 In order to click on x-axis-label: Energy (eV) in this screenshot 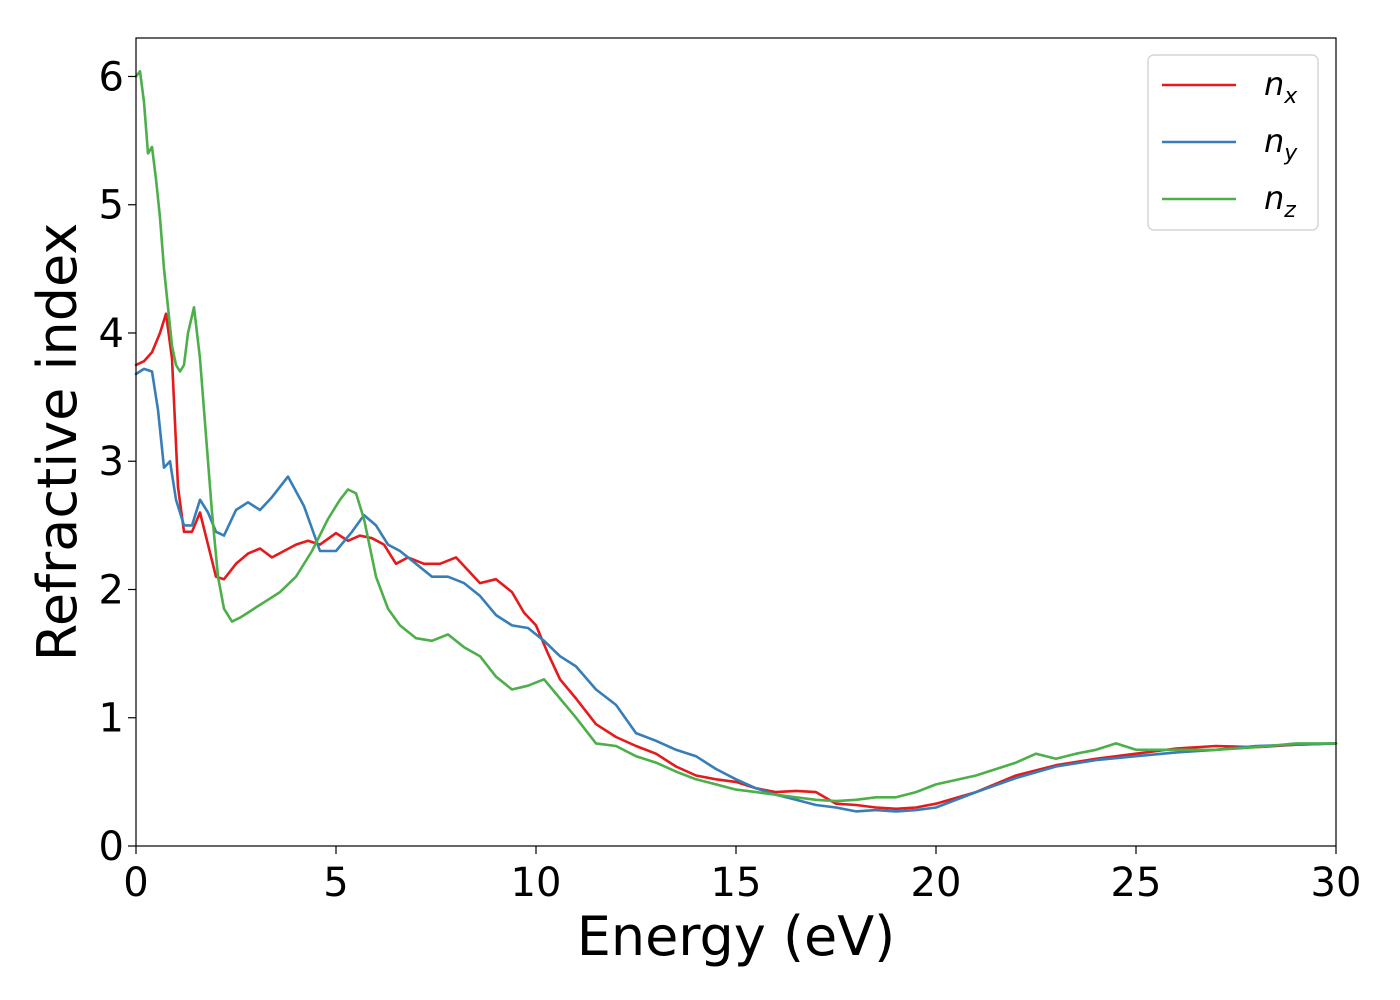, I will do `click(736, 936)`.